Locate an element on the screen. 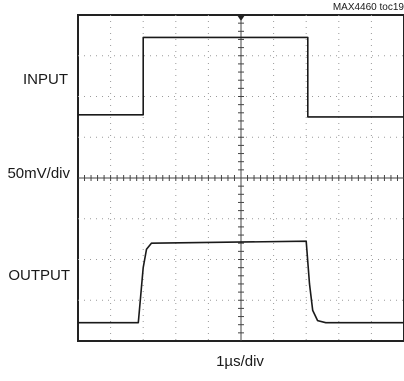 The height and width of the screenshot is (381, 404). vertical-scale-label: 50mV/div is located at coordinates (38, 173).